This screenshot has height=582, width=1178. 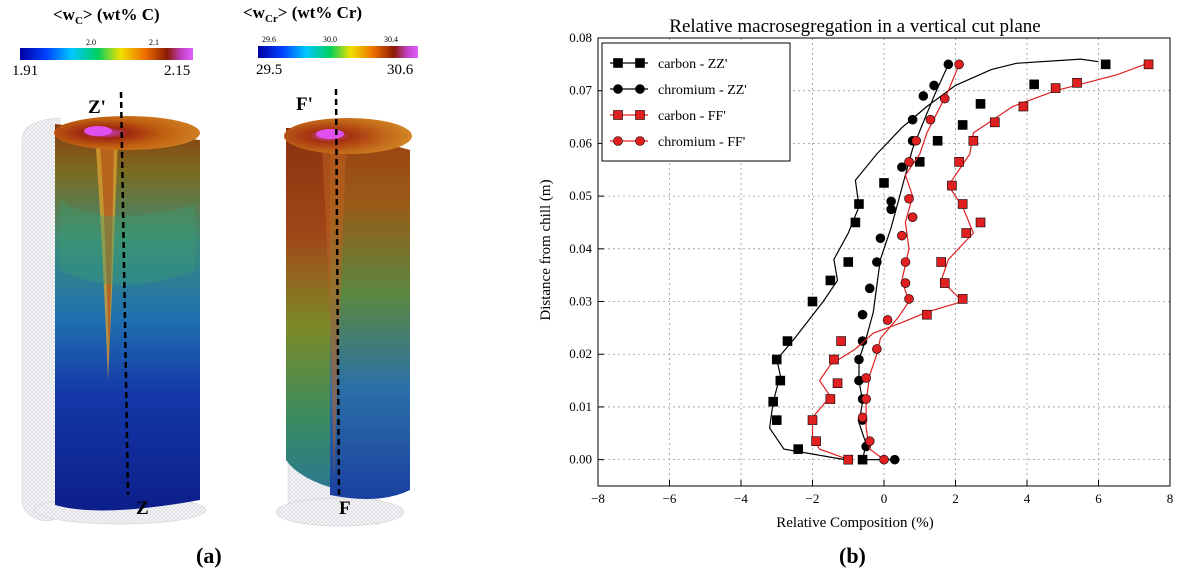 What do you see at coordinates (1027, 498) in the screenshot?
I see `x-tick-label: 4` at bounding box center [1027, 498].